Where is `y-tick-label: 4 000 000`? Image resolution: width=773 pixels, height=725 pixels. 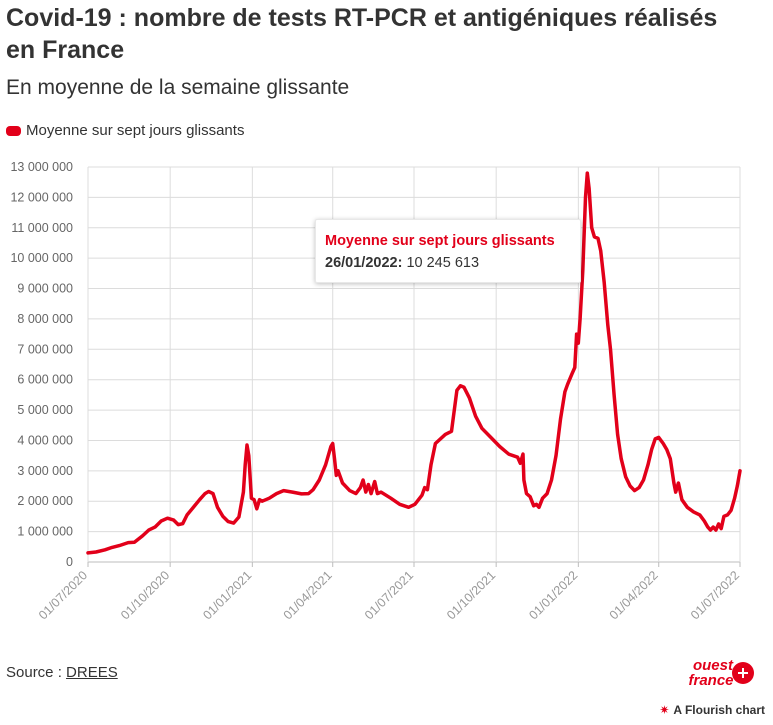
y-tick-label: 4 000 000 is located at coordinates (45, 440).